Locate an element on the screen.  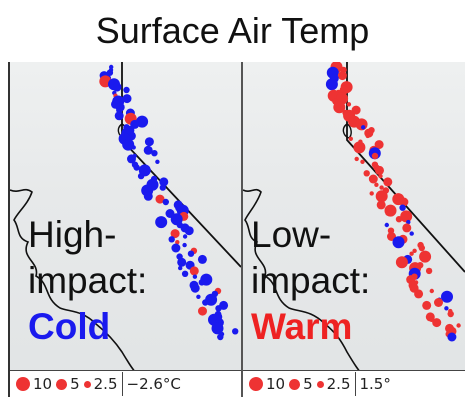
legend-value: −2.6°C is located at coordinates (153, 384).